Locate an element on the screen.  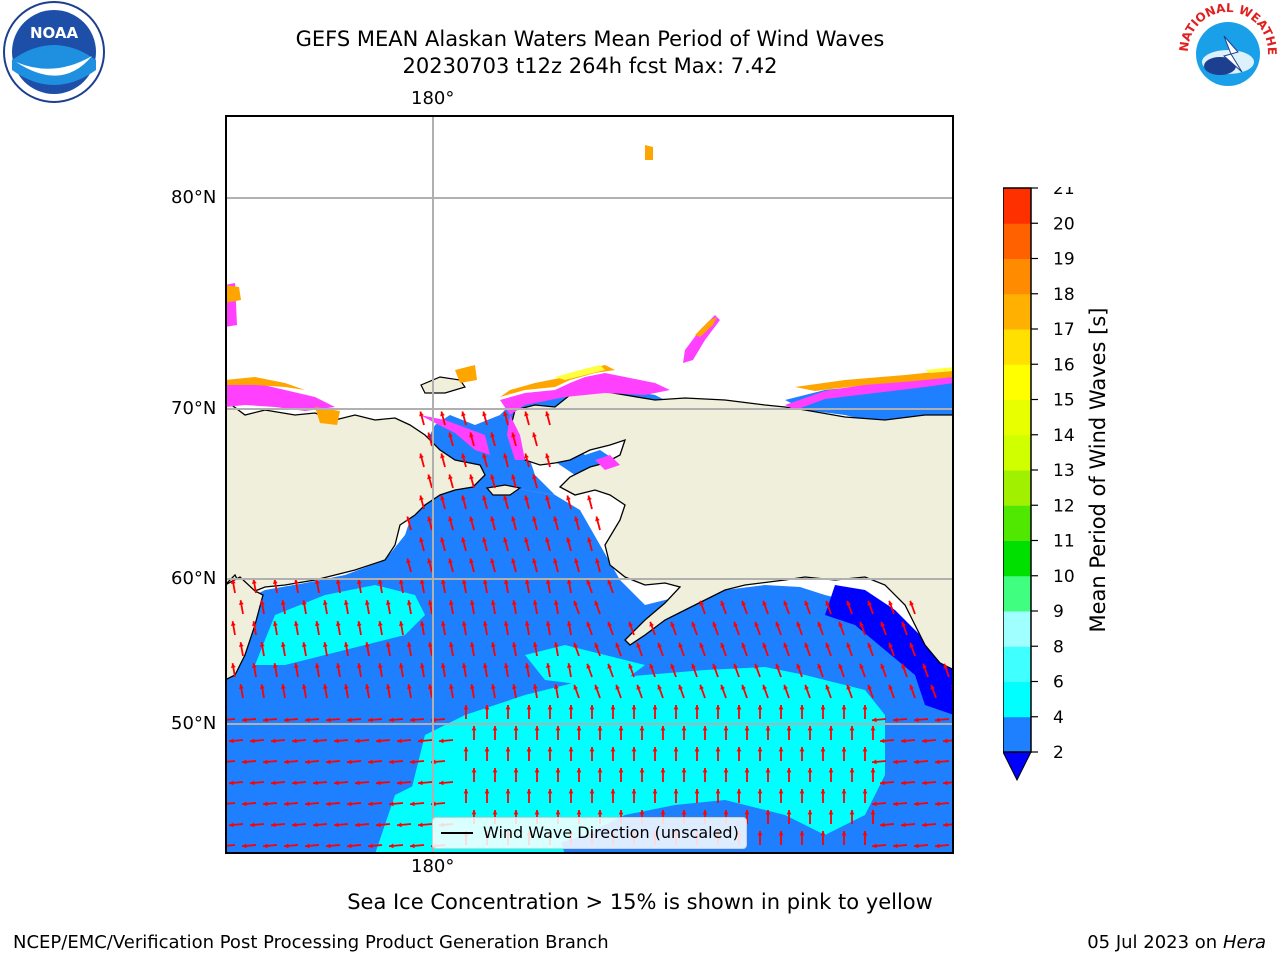
lat-label-70: 70°N is located at coordinates (194, 408).